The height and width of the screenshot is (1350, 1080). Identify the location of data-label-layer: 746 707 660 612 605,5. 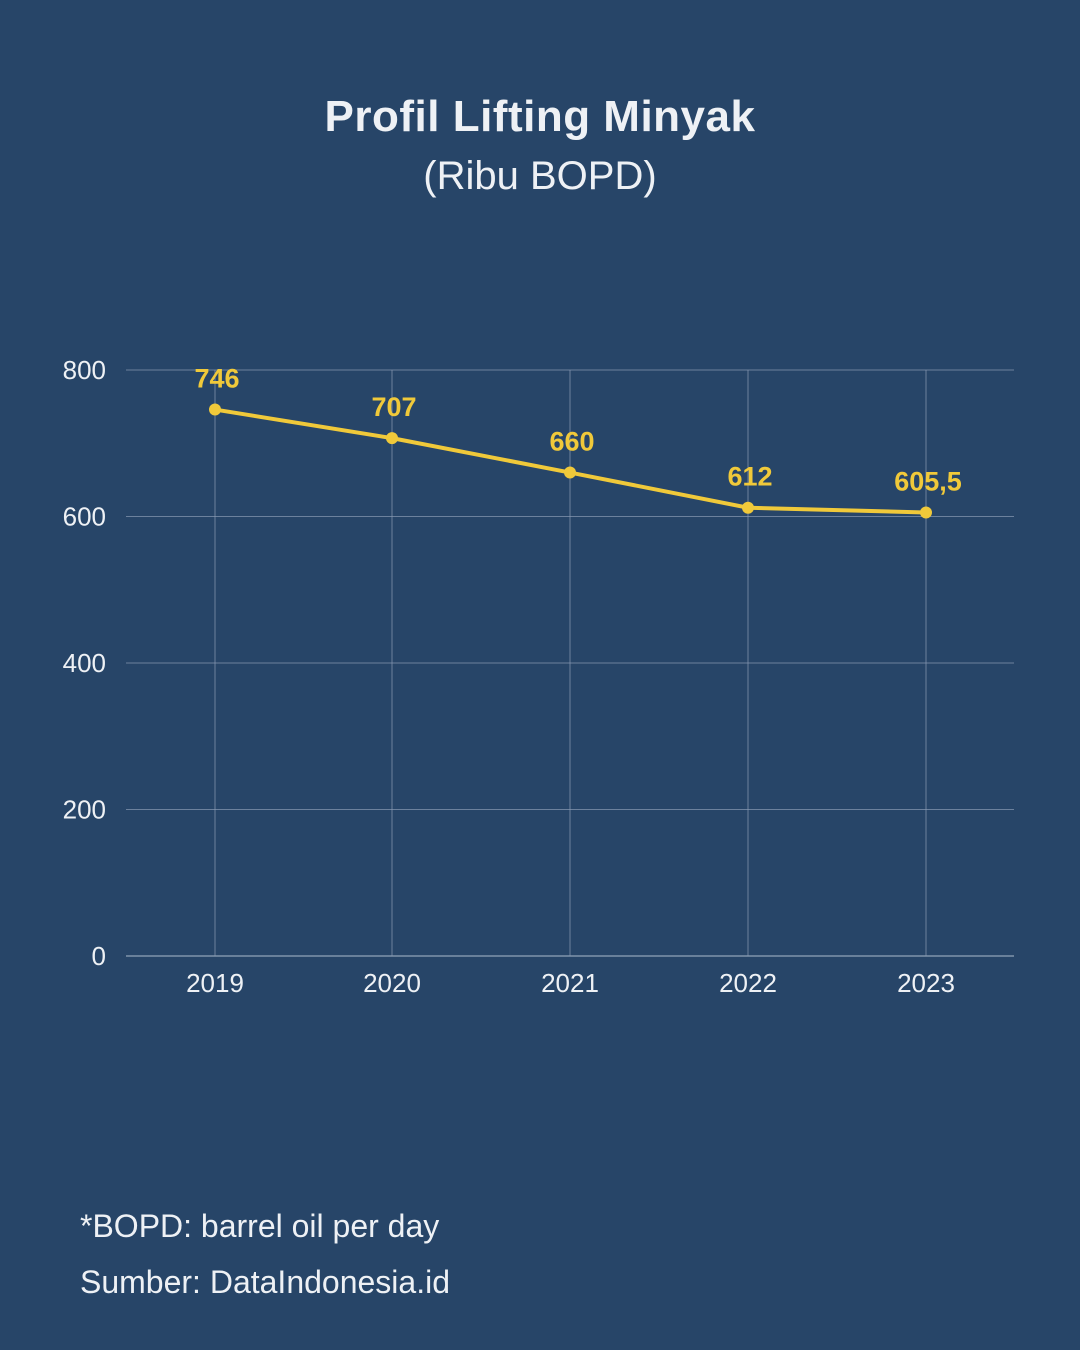
(577, 430).